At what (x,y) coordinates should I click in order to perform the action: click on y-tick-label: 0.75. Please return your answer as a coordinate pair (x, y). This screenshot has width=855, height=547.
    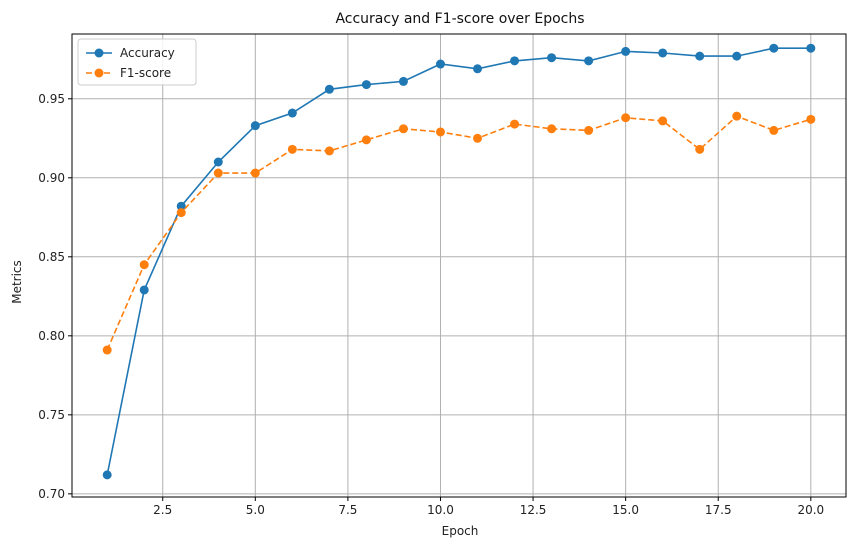
    Looking at the image, I should click on (51, 415).